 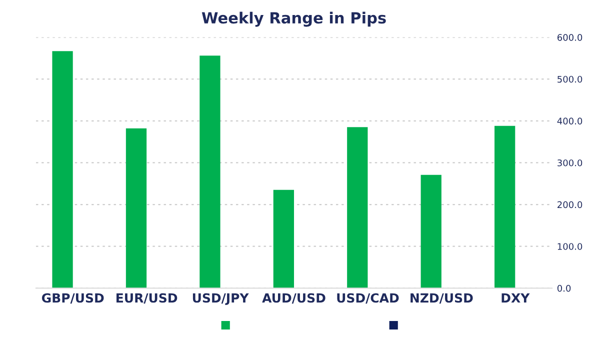 What do you see at coordinates (147, 298) in the screenshot?
I see `x-tick-label: EUR/USD` at bounding box center [147, 298].